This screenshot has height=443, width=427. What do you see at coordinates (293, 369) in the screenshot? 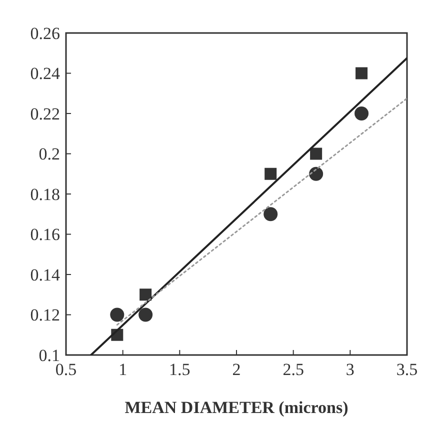
I see `x-tick-label: 2.5` at bounding box center [293, 369].